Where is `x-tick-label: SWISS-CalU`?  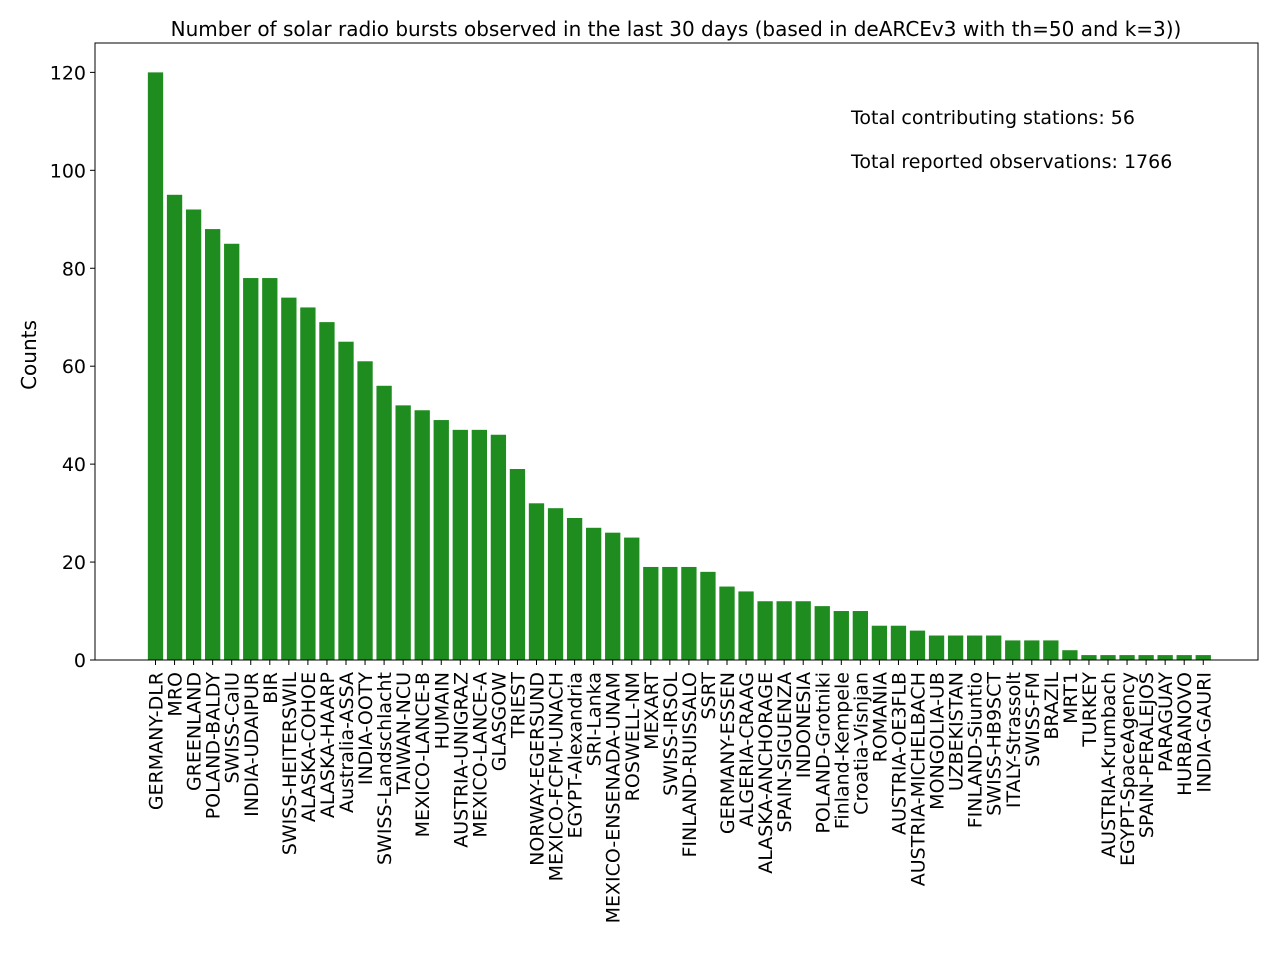 x-tick-label: SWISS-CalU is located at coordinates (233, 728).